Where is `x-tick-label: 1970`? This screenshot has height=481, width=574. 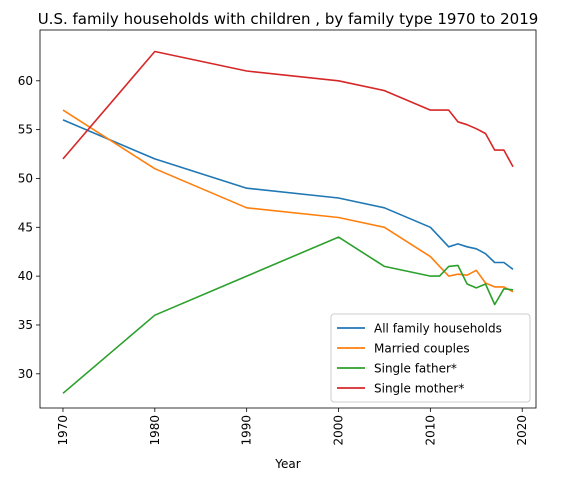 x-tick-label: 1970 is located at coordinates (63, 430).